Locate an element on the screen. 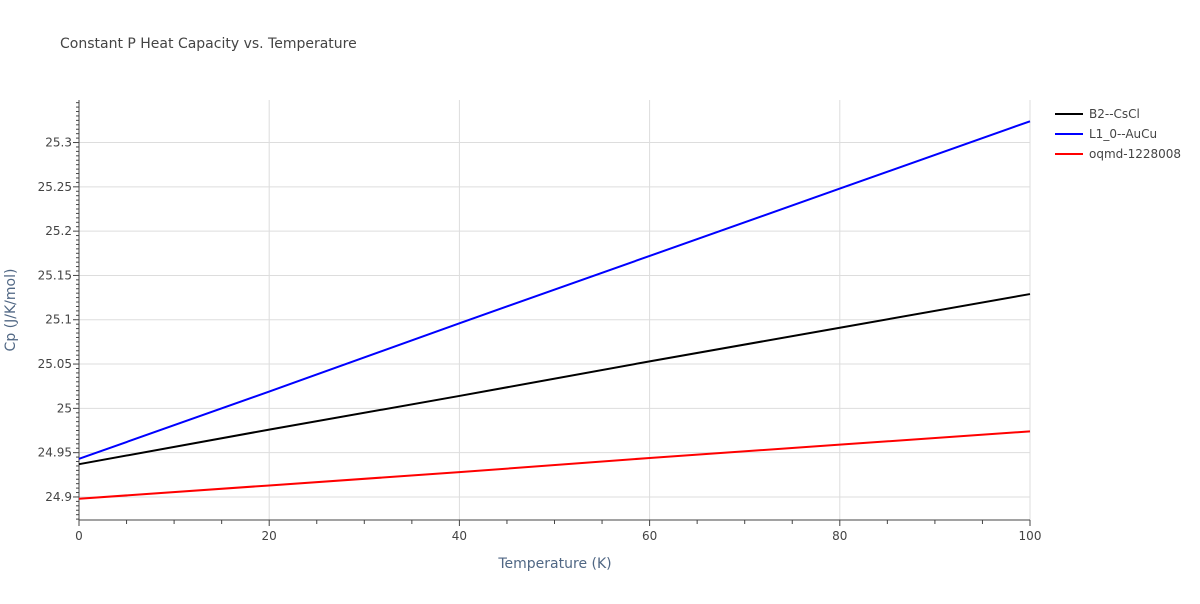 This screenshot has width=1200, height=604. y-tick-label: 25.1 is located at coordinates (58, 320).